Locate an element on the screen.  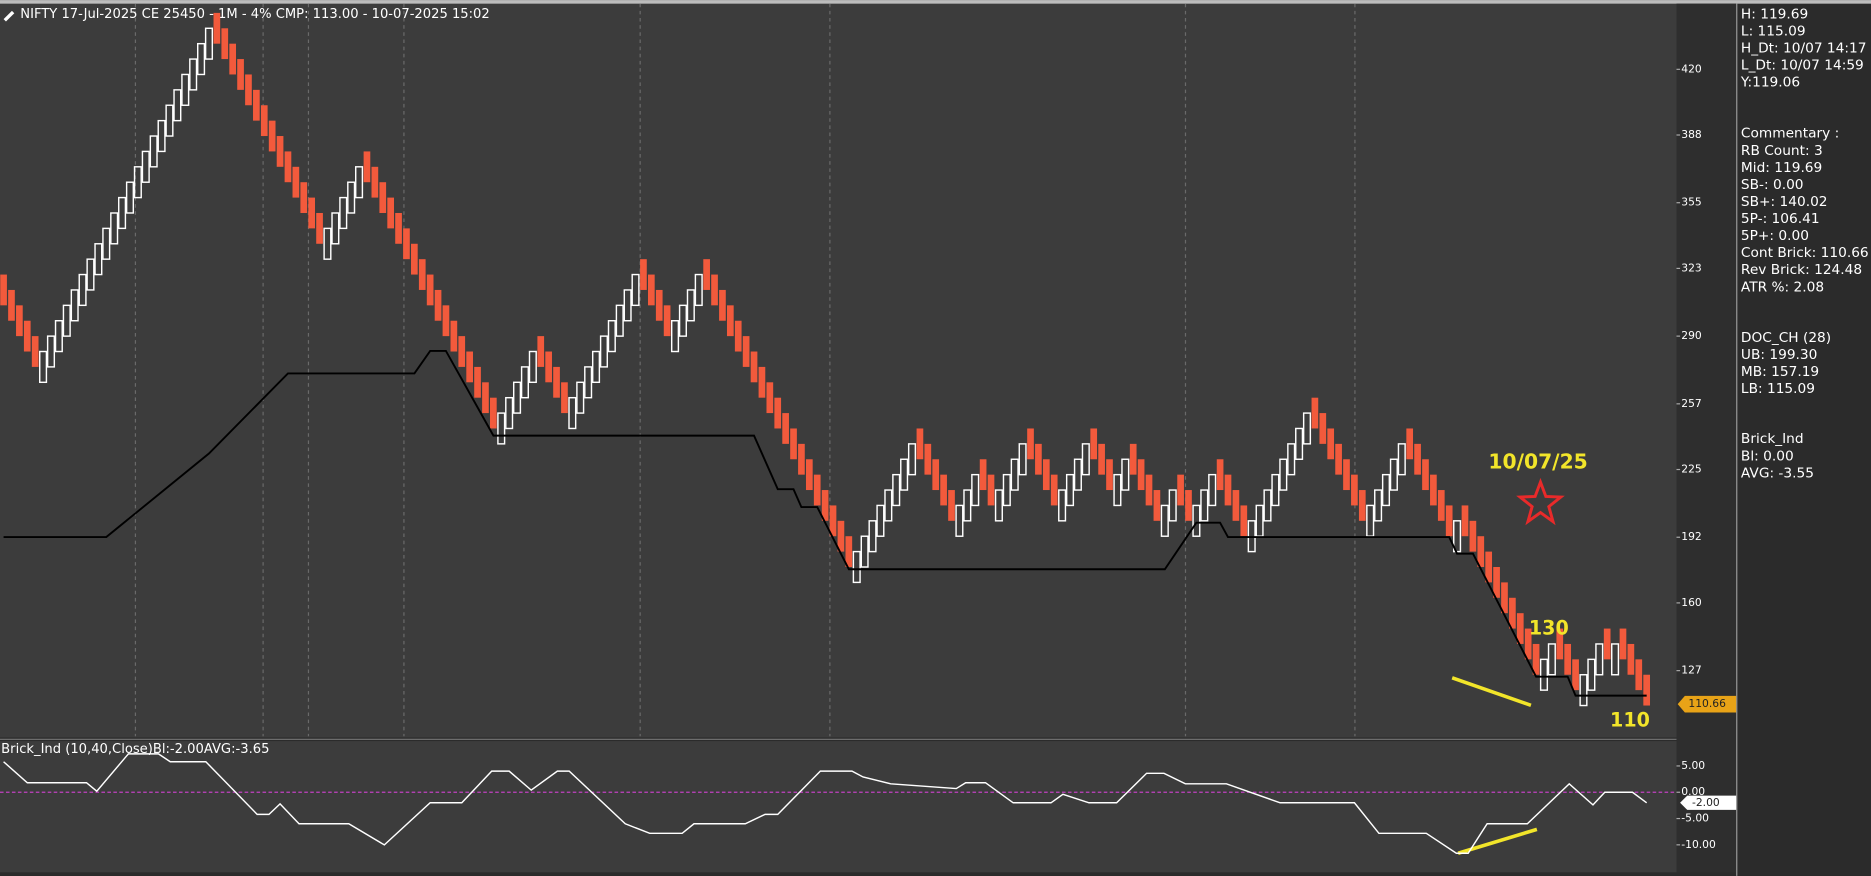
pencil-icon is located at coordinates (9, 16).